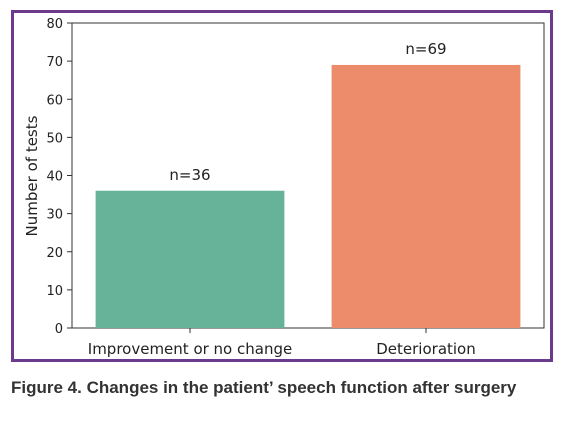  I want to click on y-tick-label: 60, so click(54, 100).